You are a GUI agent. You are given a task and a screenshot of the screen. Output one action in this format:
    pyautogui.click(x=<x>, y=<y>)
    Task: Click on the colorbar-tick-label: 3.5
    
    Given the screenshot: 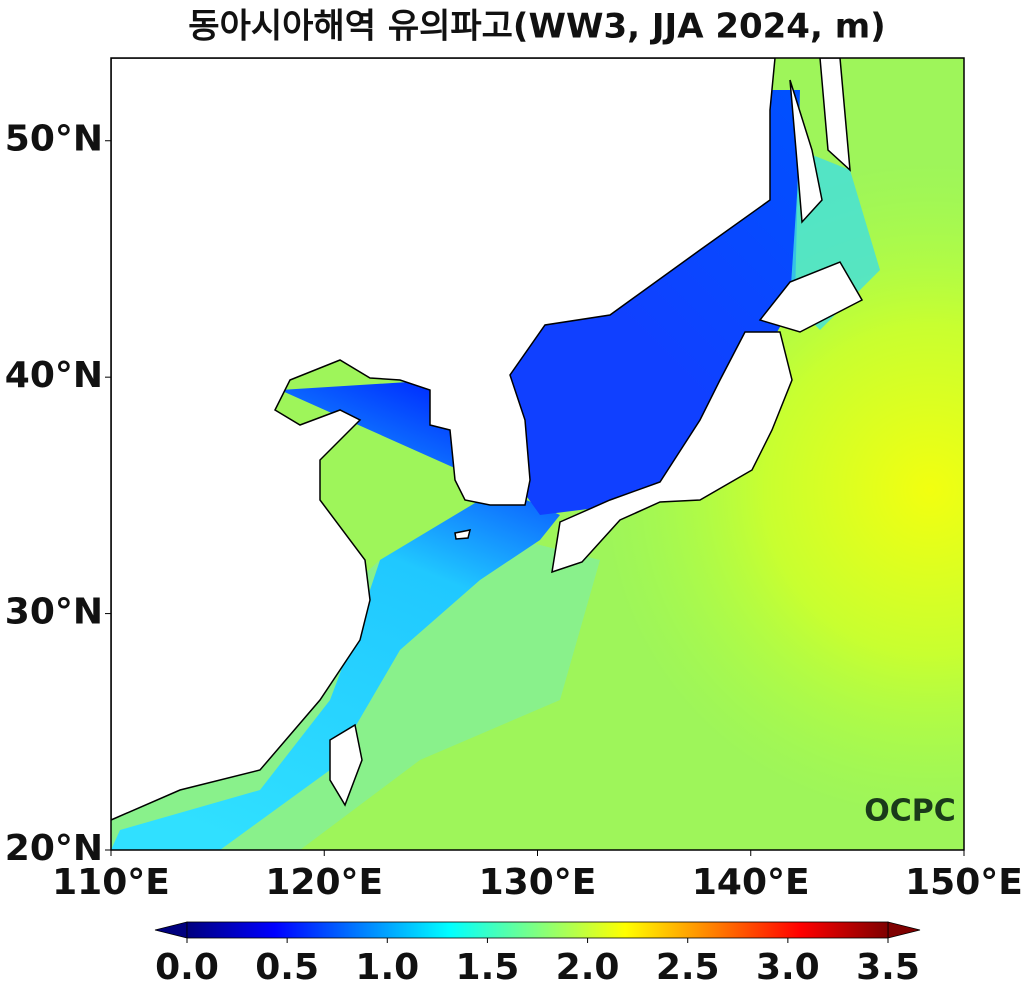 What is the action you would take?
    pyautogui.click(x=888, y=967)
    